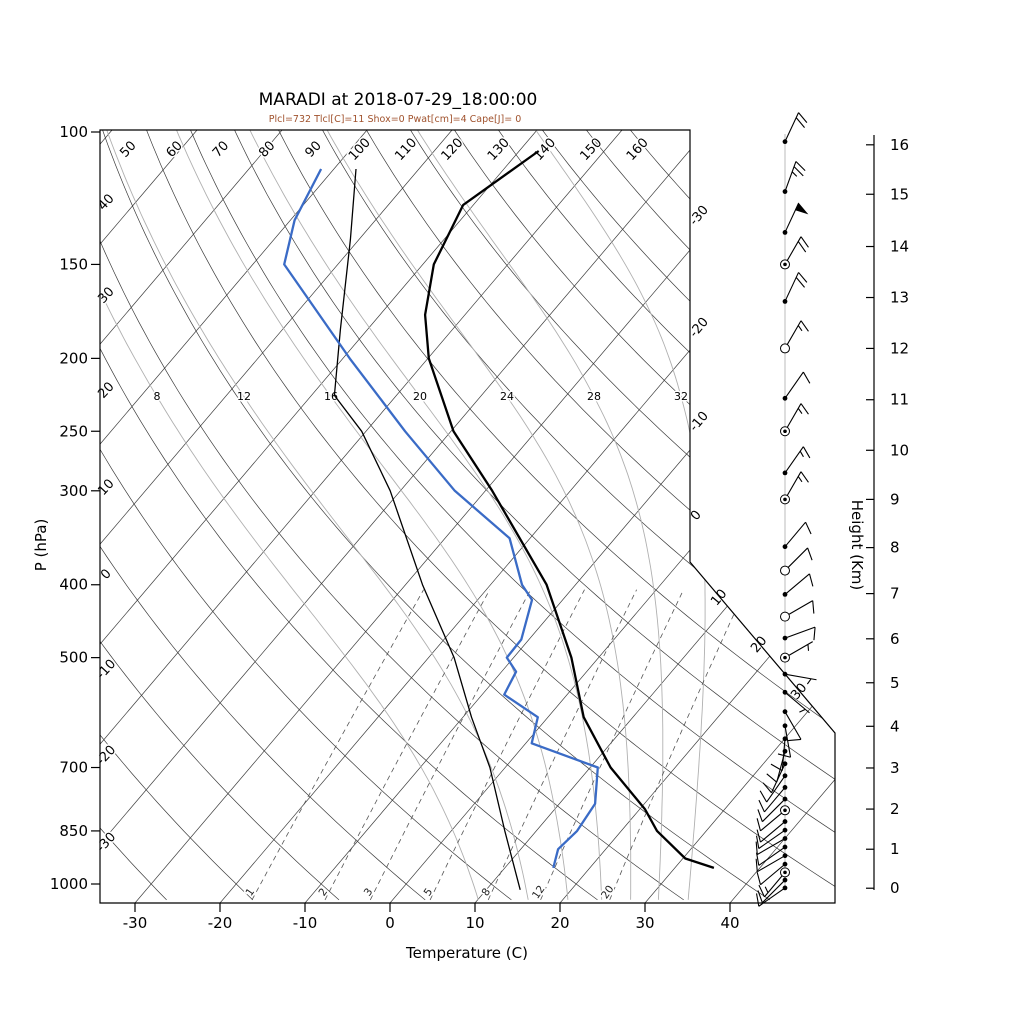  Describe the element at coordinates (73, 491) in the screenshot. I see `svg-text: 300` at that location.